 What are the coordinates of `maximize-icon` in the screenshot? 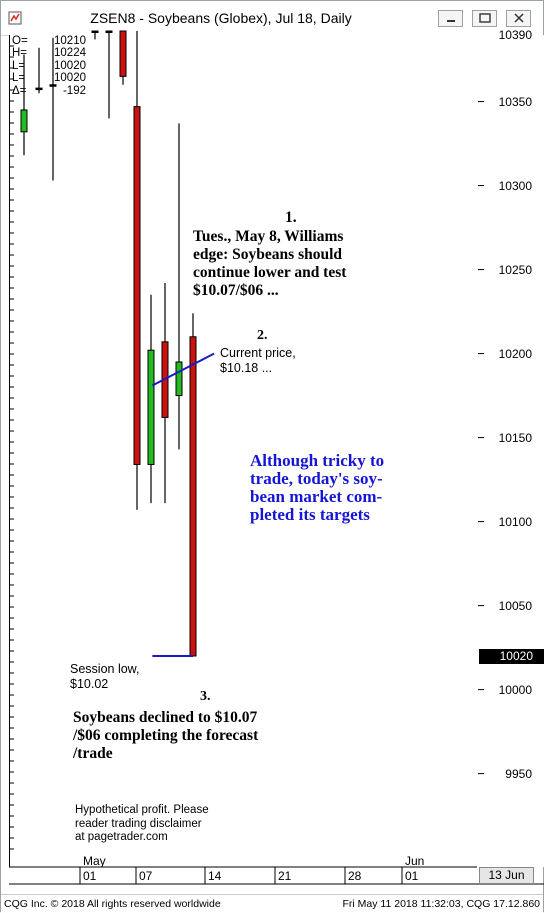 It's located at (484, 19).